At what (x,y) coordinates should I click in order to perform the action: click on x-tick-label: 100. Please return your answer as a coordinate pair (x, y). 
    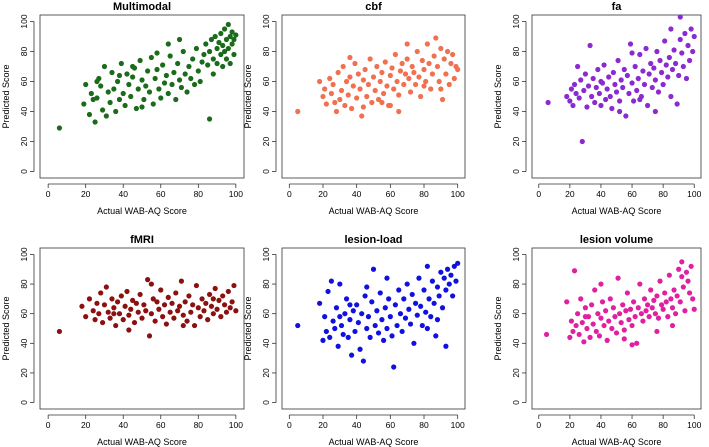
    Looking at the image, I should click on (694, 425).